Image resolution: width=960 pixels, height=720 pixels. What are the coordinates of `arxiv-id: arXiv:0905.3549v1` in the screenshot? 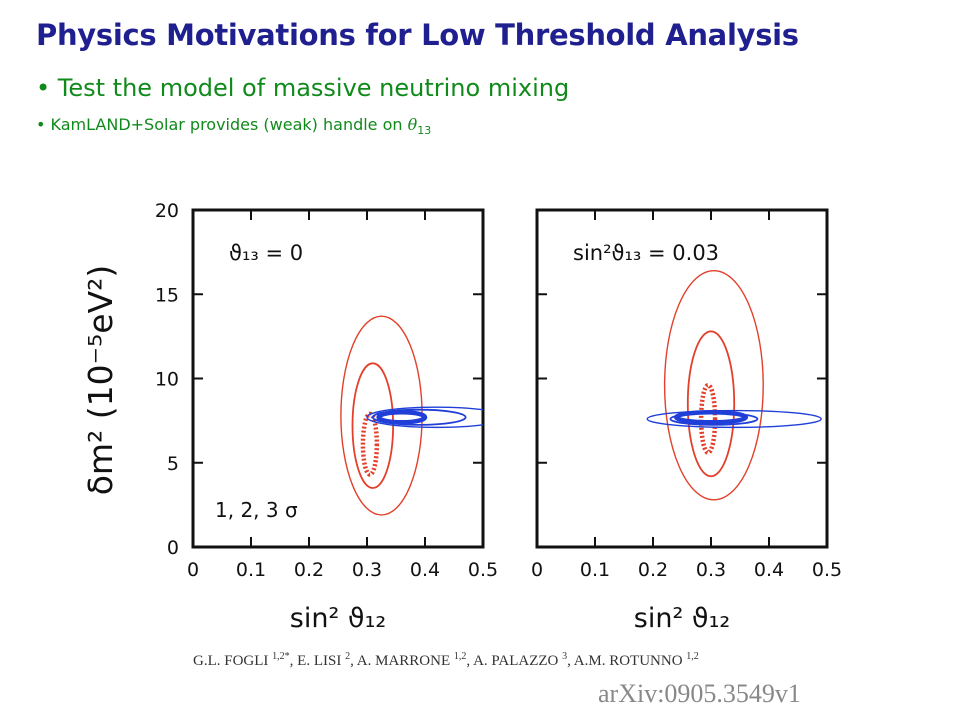 It's located at (699, 693).